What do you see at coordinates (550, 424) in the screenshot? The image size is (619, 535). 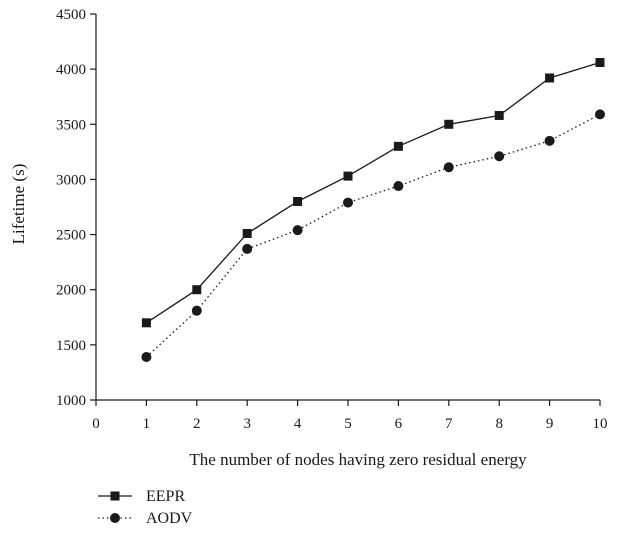 I see `x-tick-label: 9` at bounding box center [550, 424].